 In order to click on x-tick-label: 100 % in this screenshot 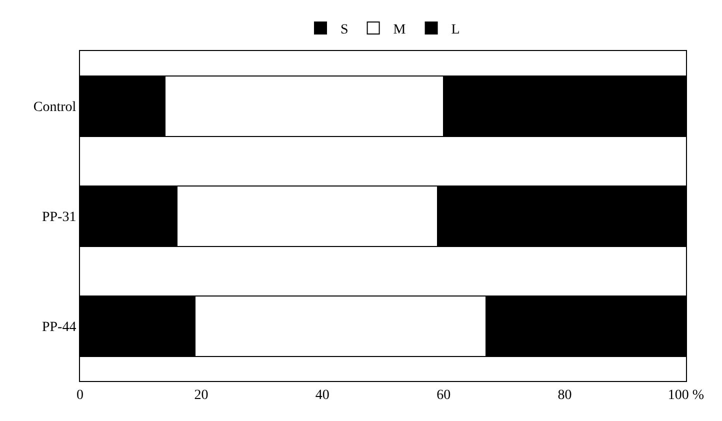, I will do `click(686, 395)`.